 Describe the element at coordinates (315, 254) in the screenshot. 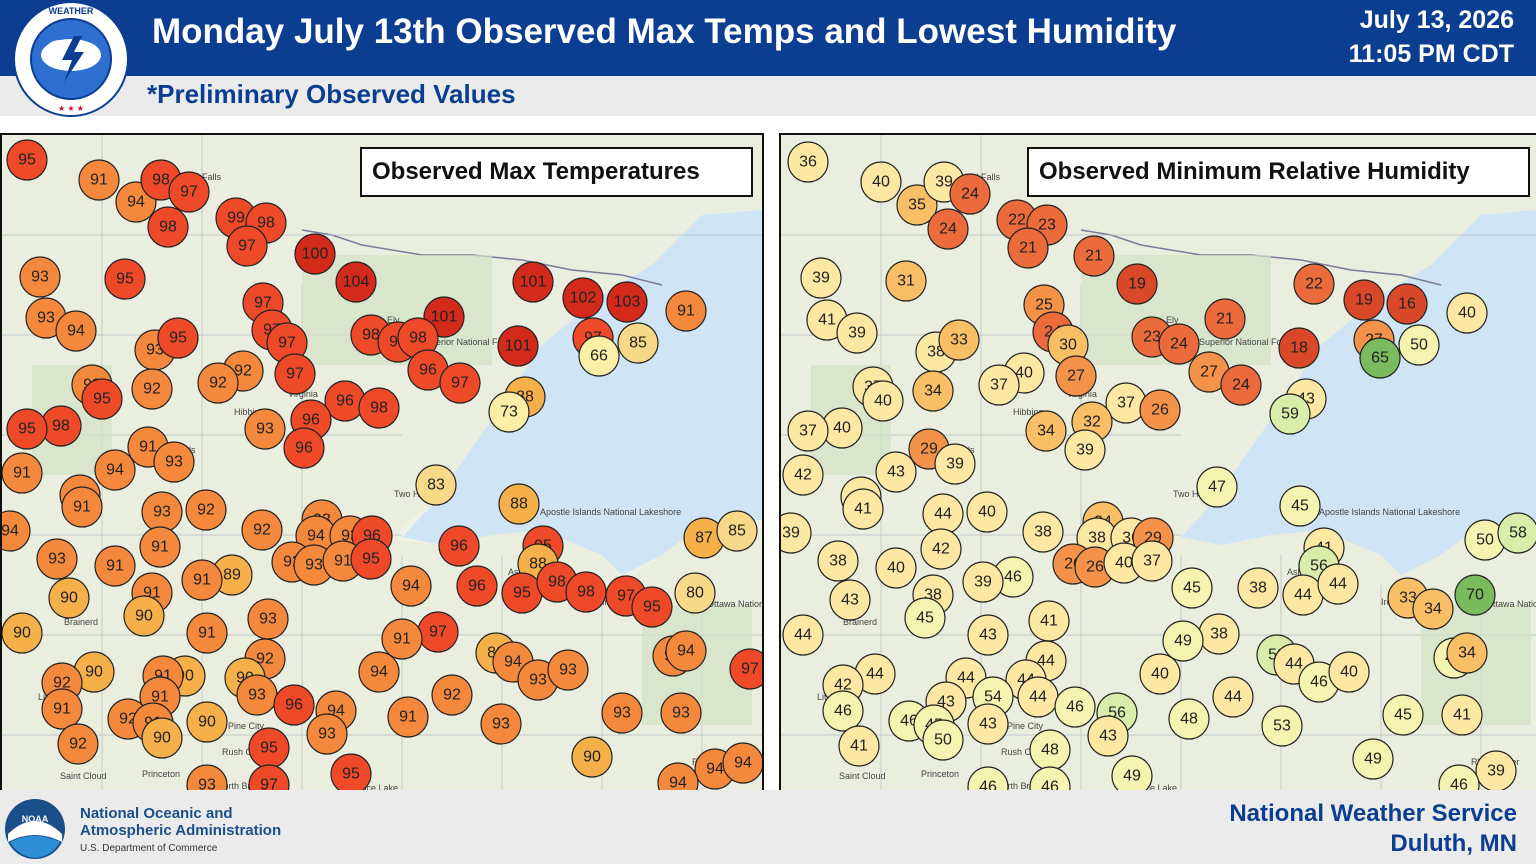

I see `temperature-station: 100` at that location.